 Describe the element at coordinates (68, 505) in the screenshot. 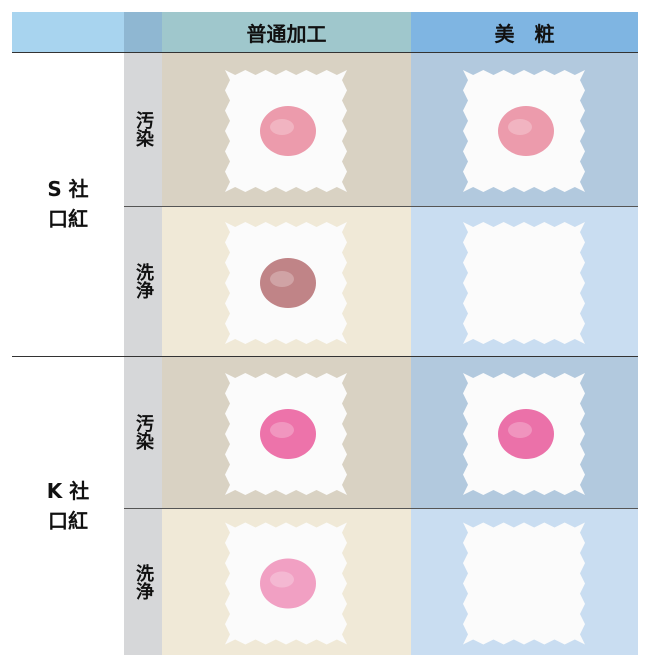

I see `group-label: K 社口紅` at that location.